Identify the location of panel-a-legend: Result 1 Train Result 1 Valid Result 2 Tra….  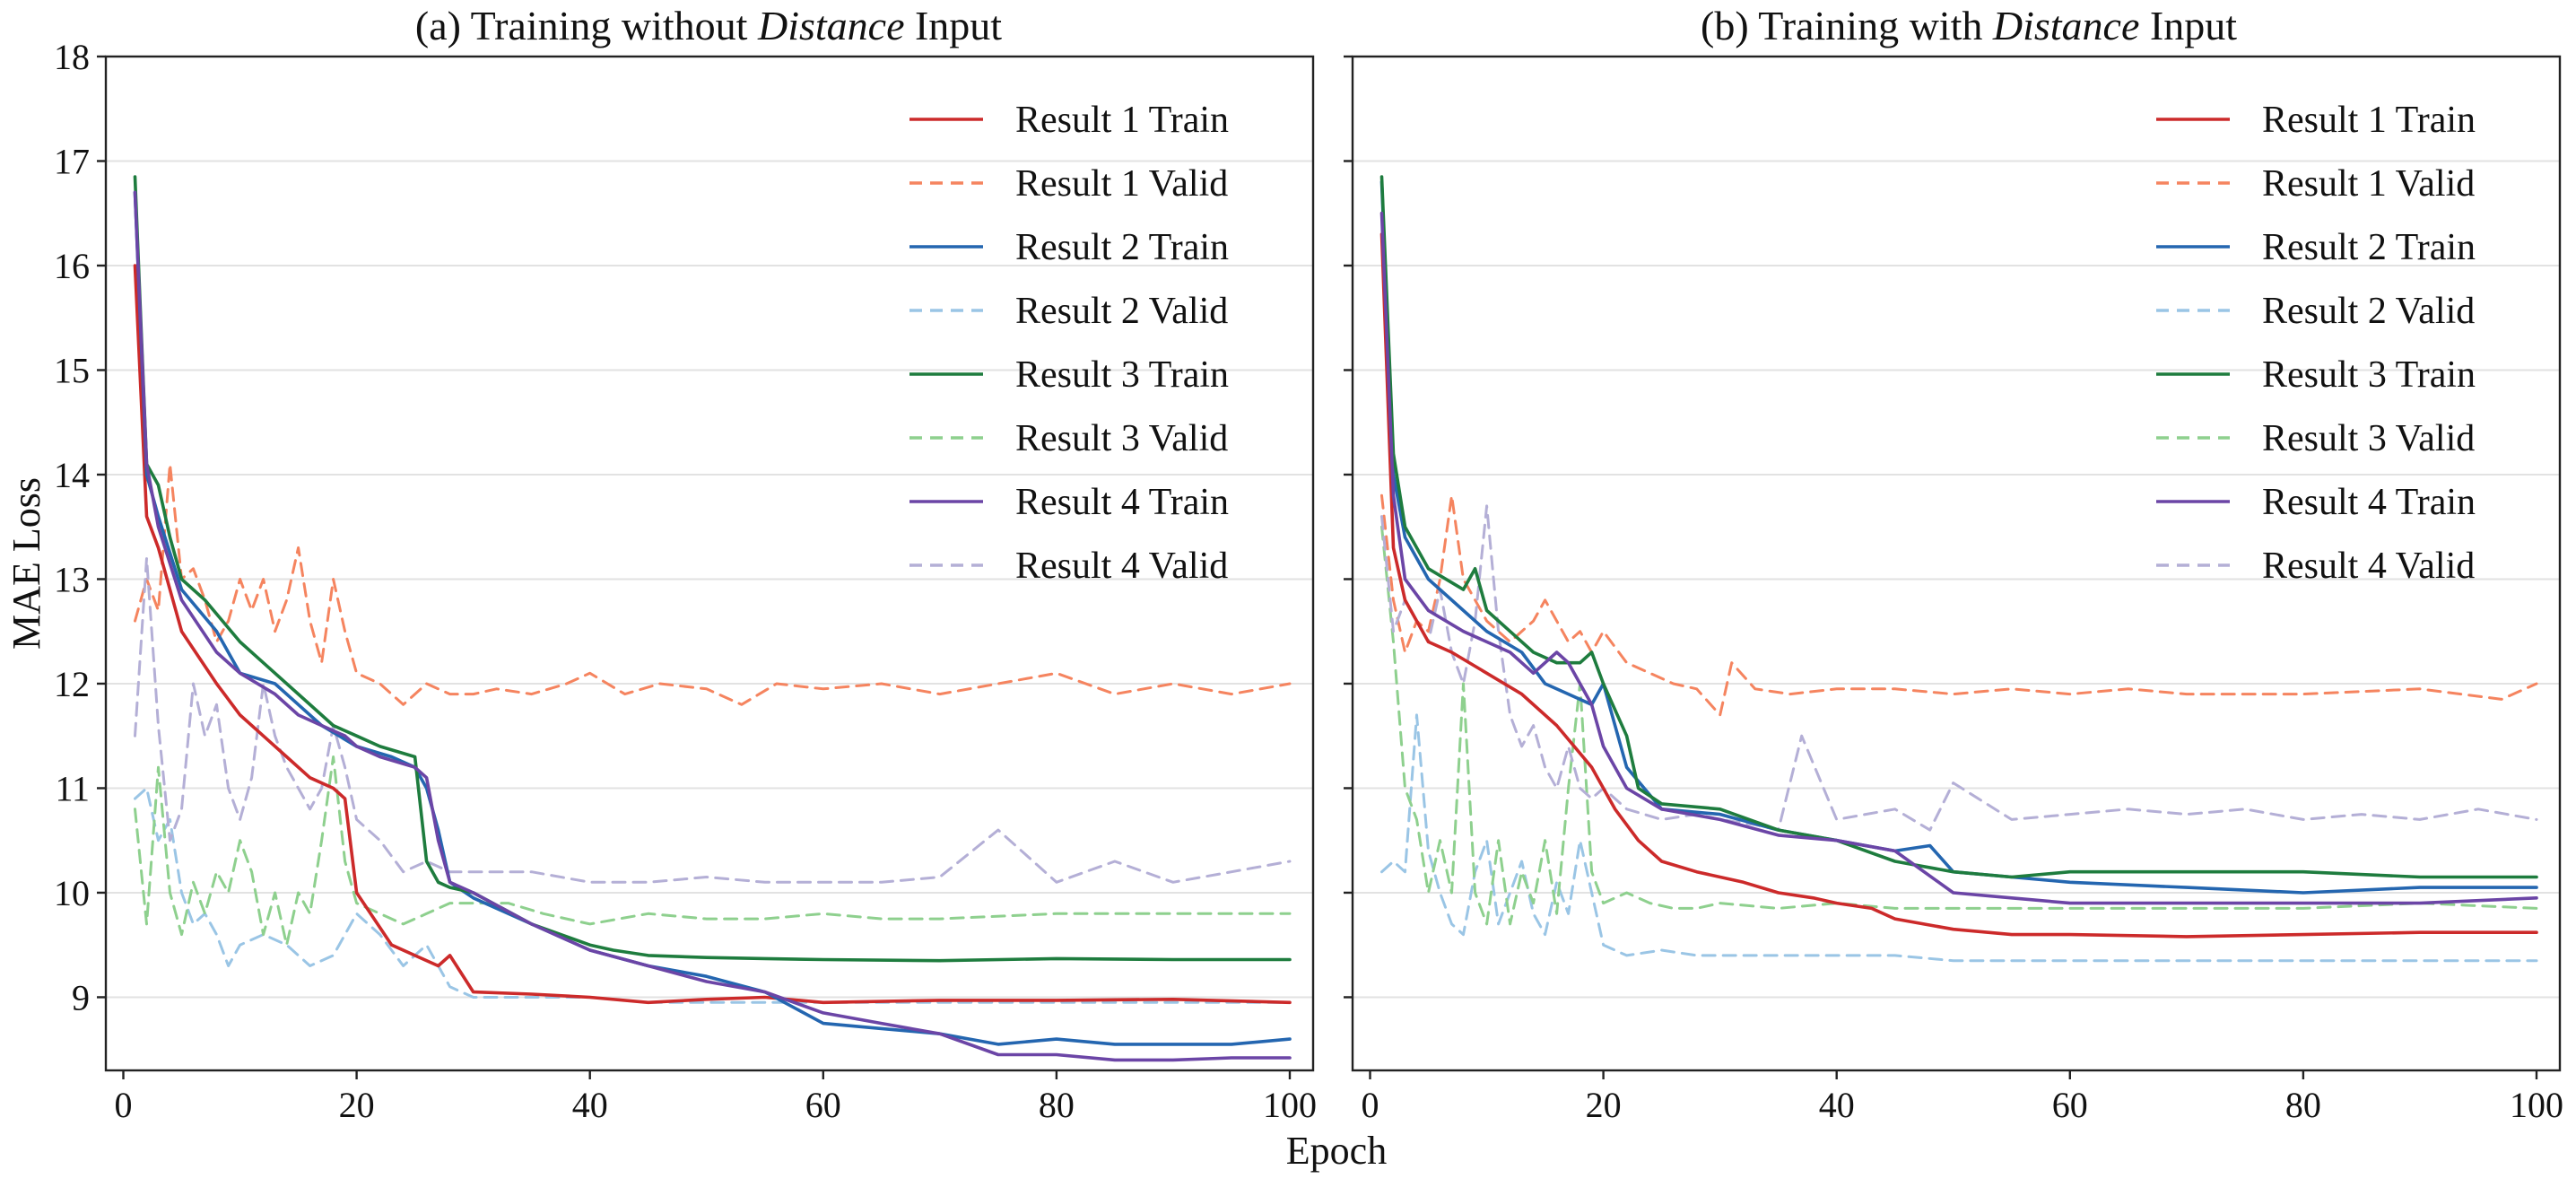
(1069, 343).